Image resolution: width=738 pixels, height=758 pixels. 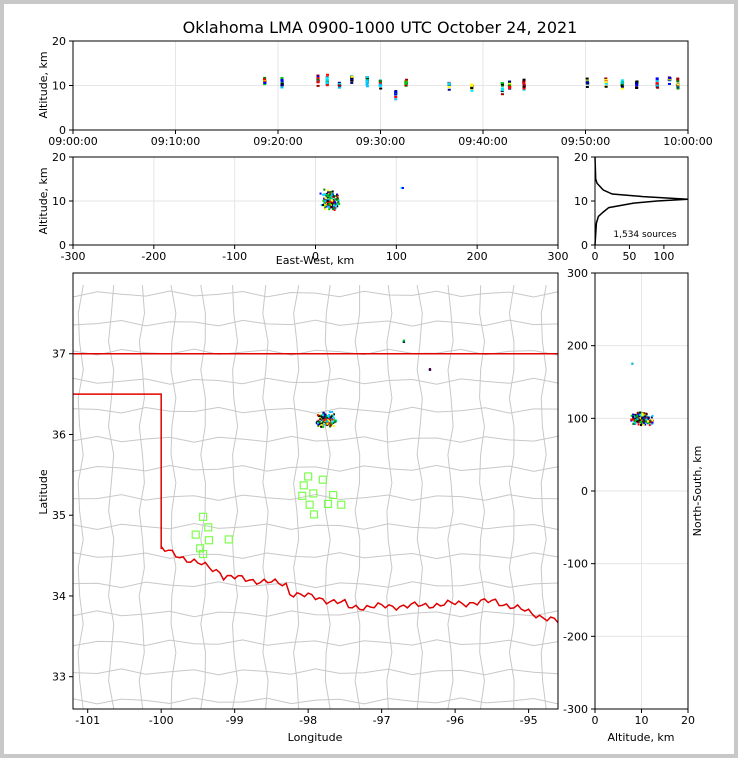 I want to click on y-tick-label-hist: 20, so click(x=581, y=157).